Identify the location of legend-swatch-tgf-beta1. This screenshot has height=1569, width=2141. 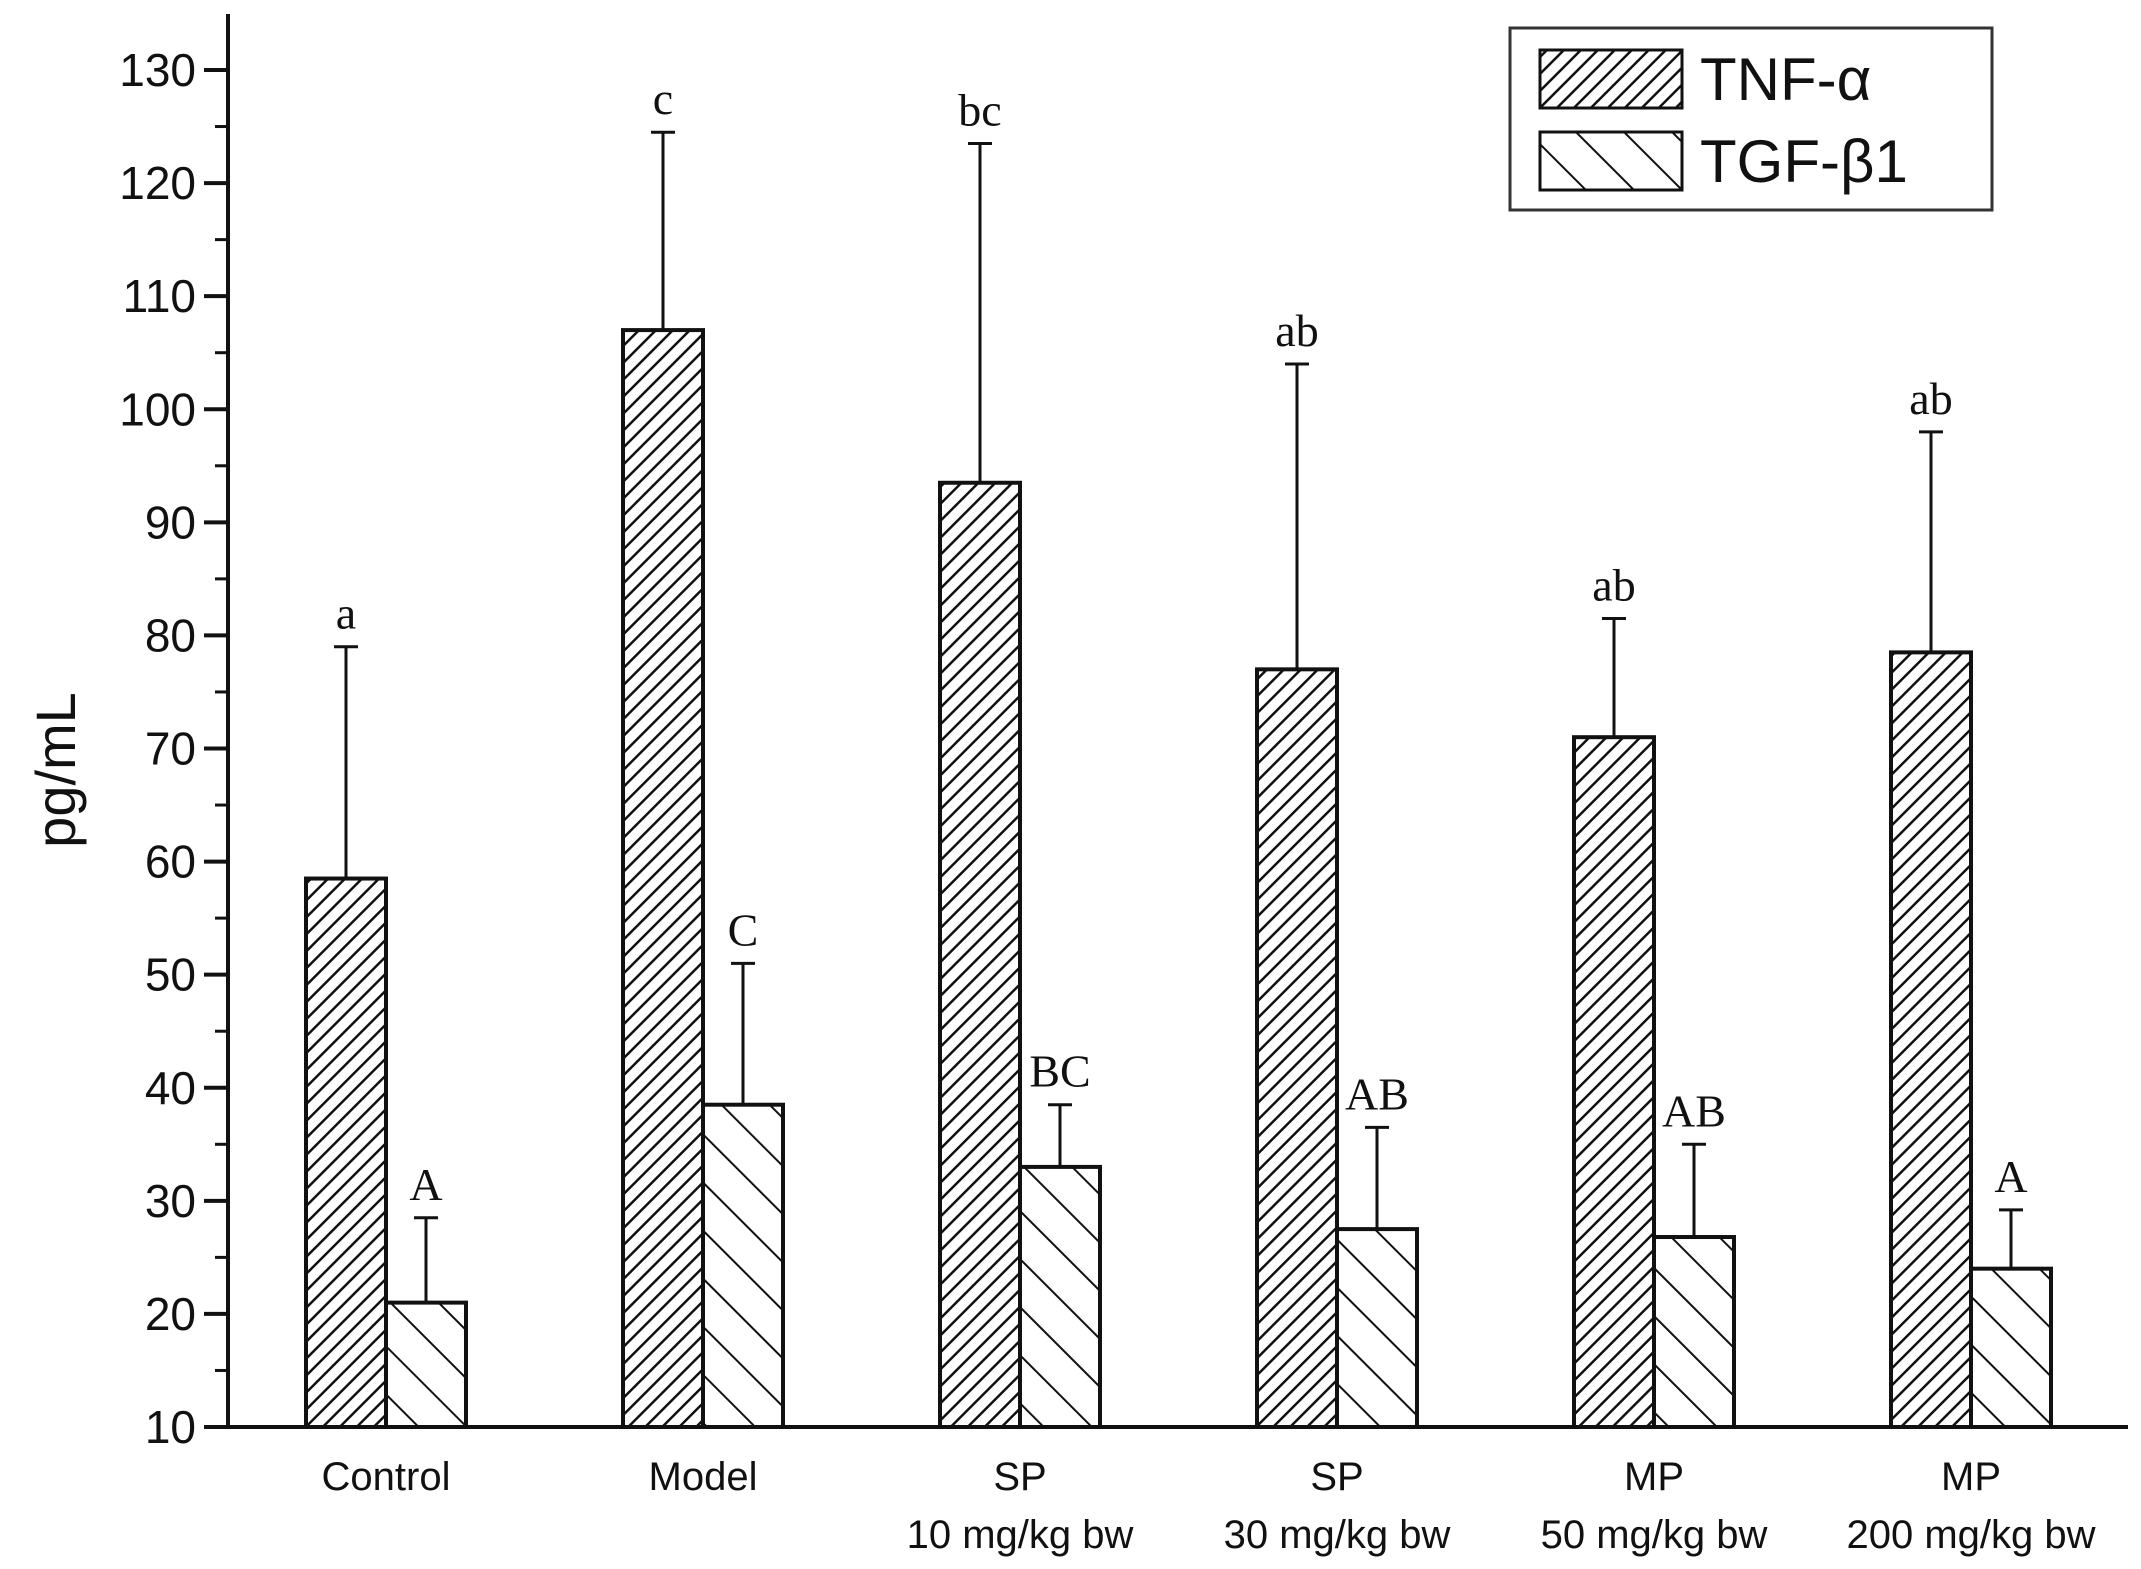
(1611, 161).